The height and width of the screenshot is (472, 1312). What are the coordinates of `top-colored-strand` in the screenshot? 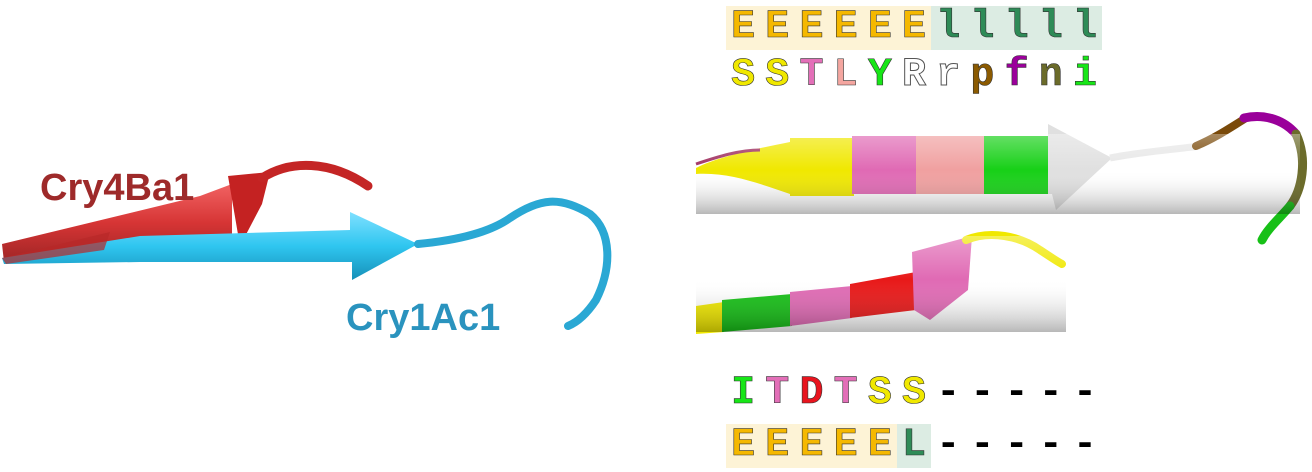 It's located at (1001, 178).